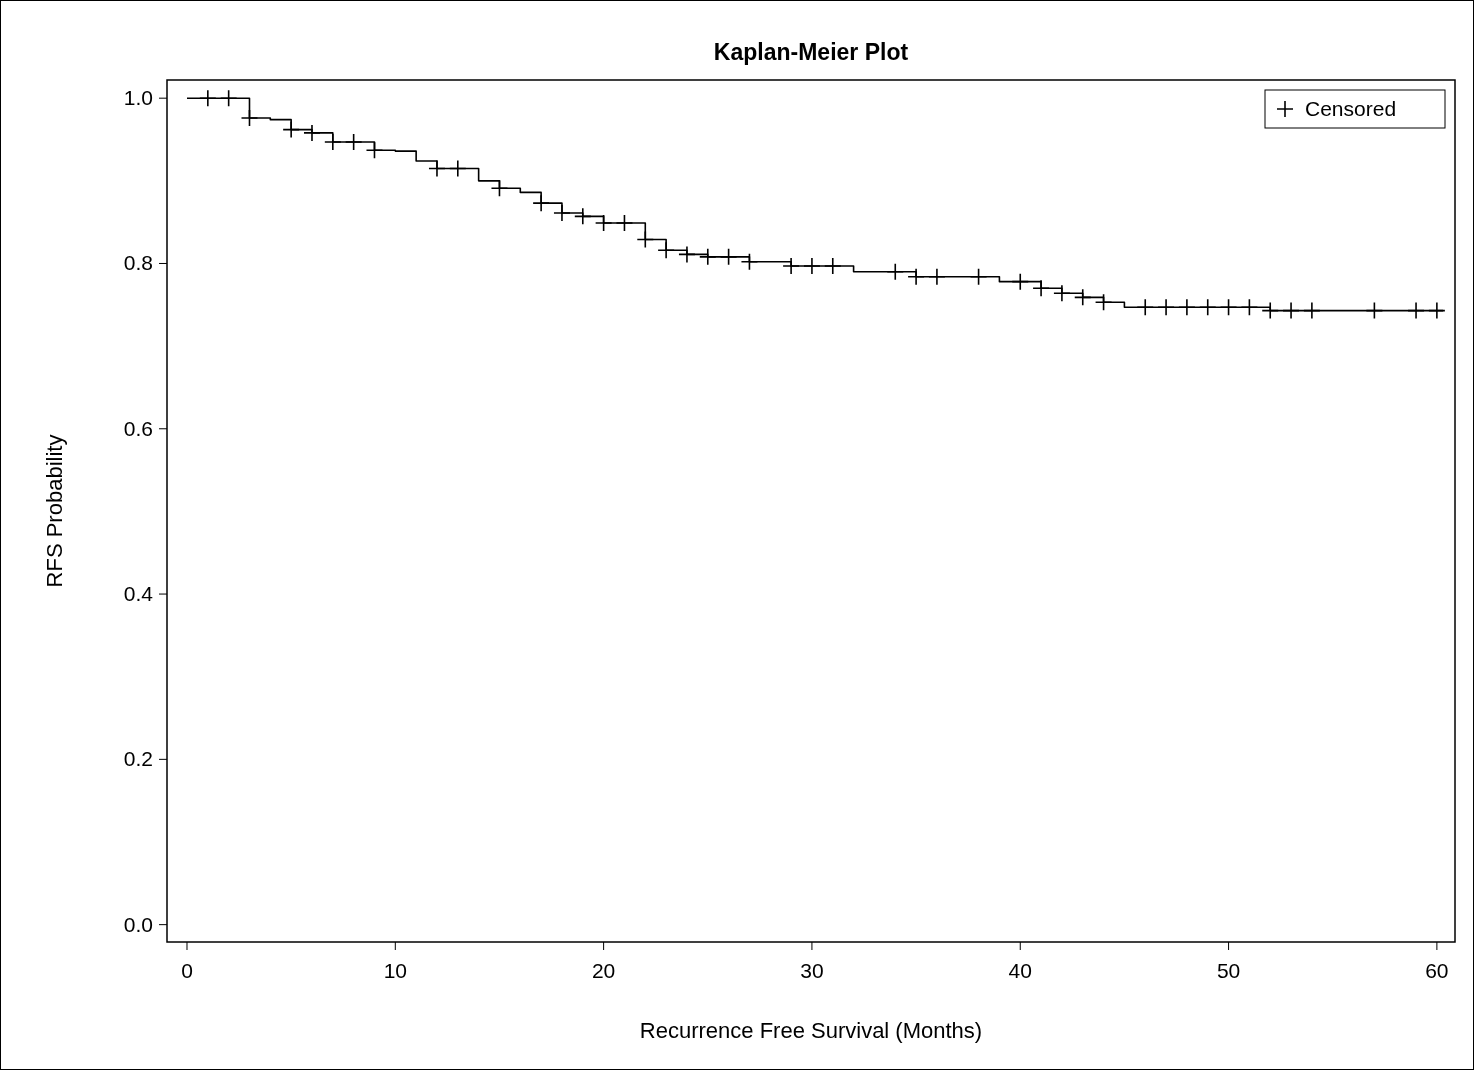 Image resolution: width=1474 pixels, height=1070 pixels. Describe the element at coordinates (138, 759) in the screenshot. I see `y-tick-label: 0.2` at that location.